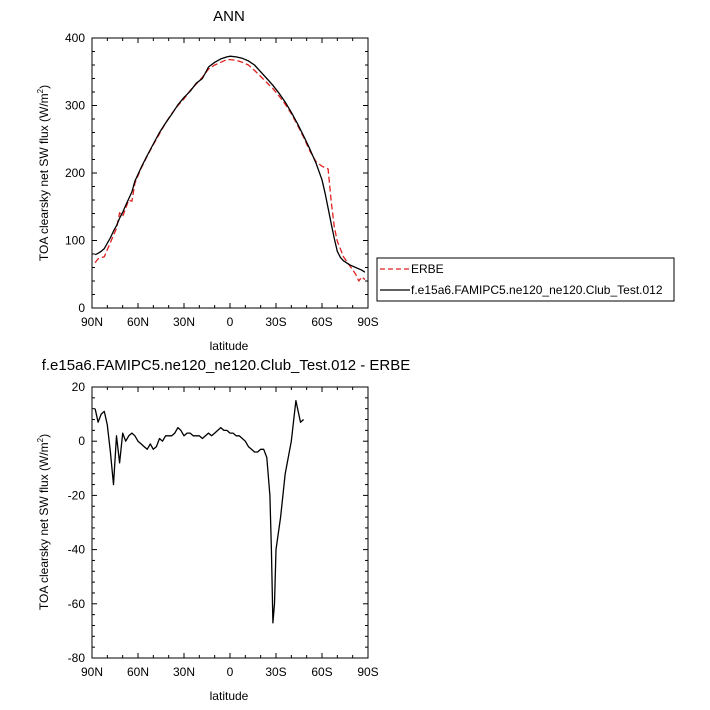 This screenshot has height=710, width=710. I want to click on bottom-series-lines, so click(199, 511).